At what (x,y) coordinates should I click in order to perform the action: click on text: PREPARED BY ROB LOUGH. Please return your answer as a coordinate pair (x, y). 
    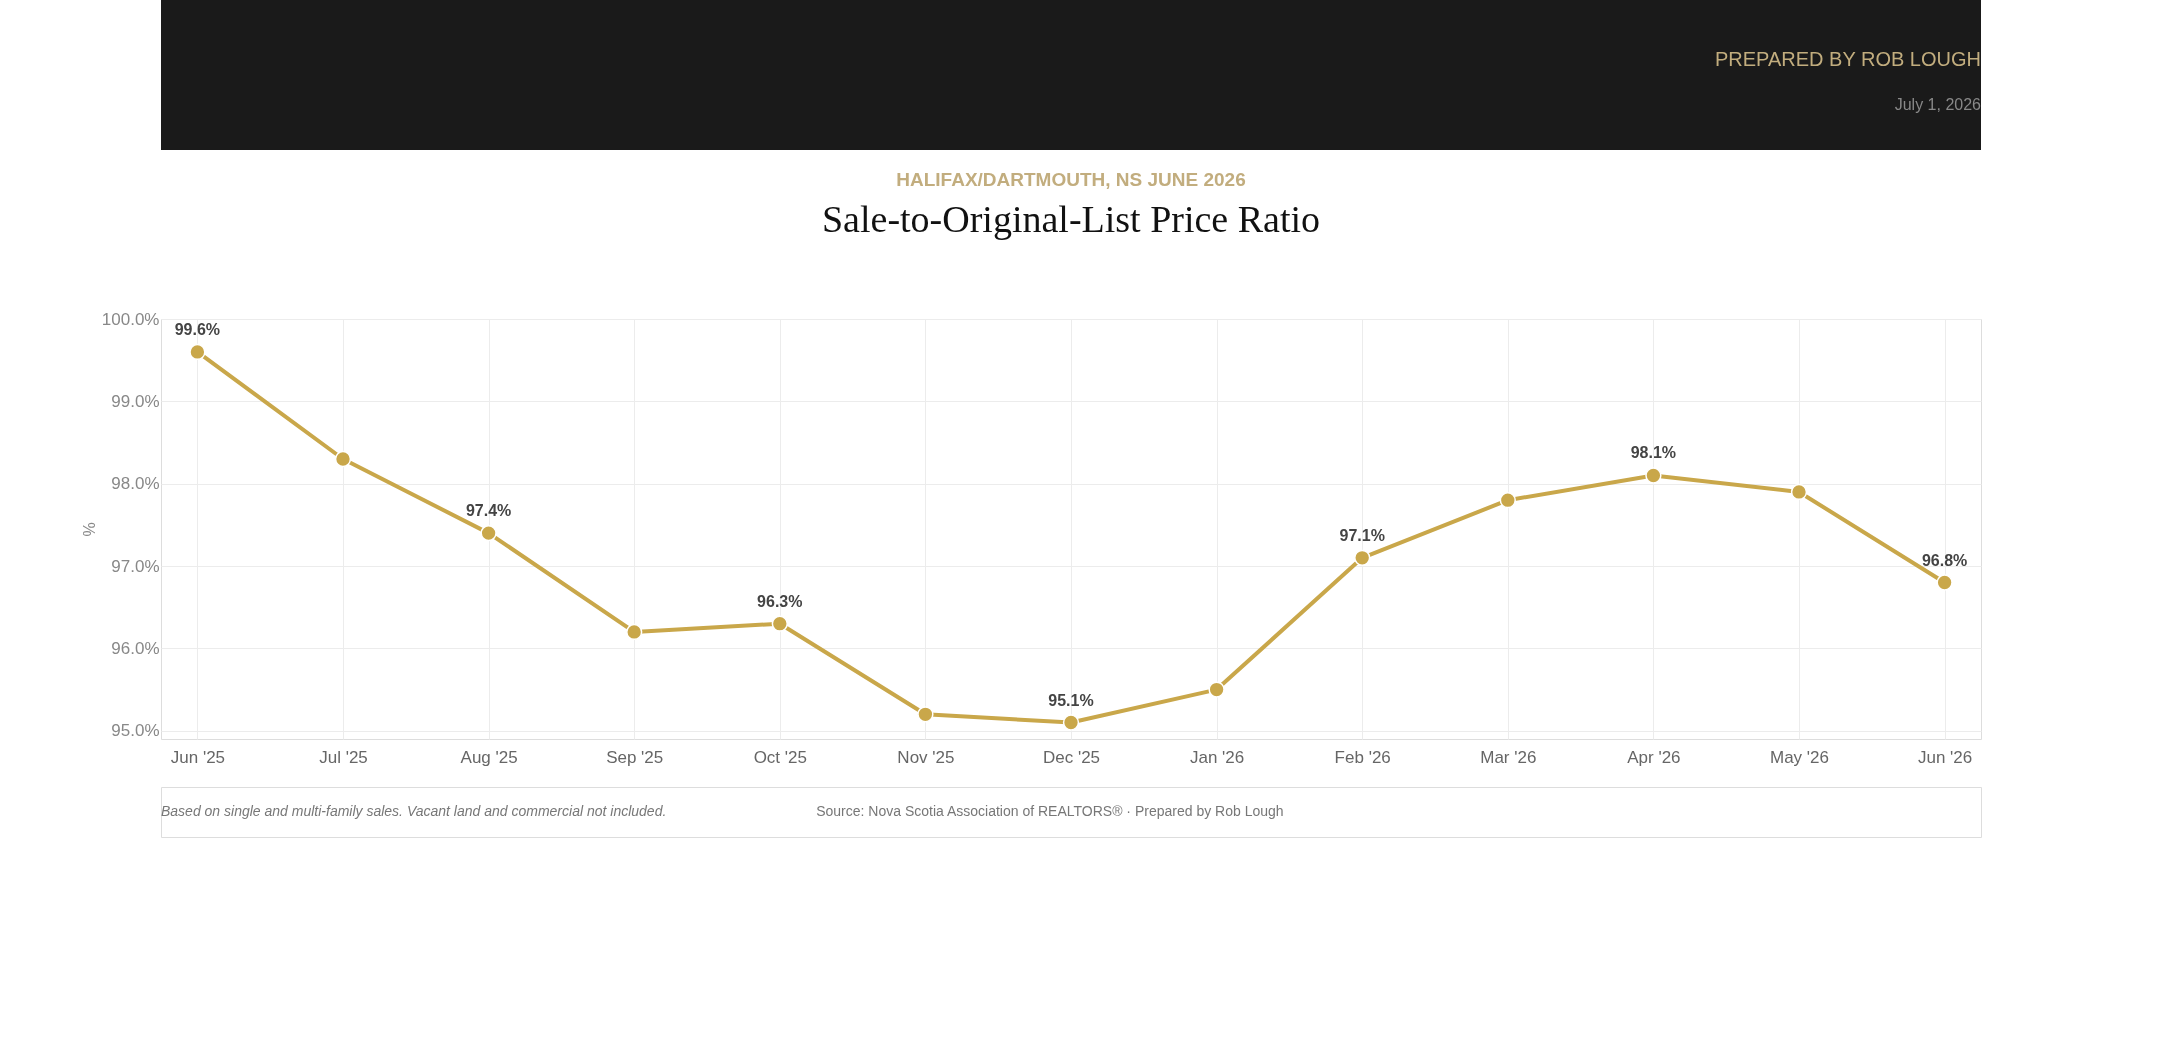
    Looking at the image, I should click on (1848, 59).